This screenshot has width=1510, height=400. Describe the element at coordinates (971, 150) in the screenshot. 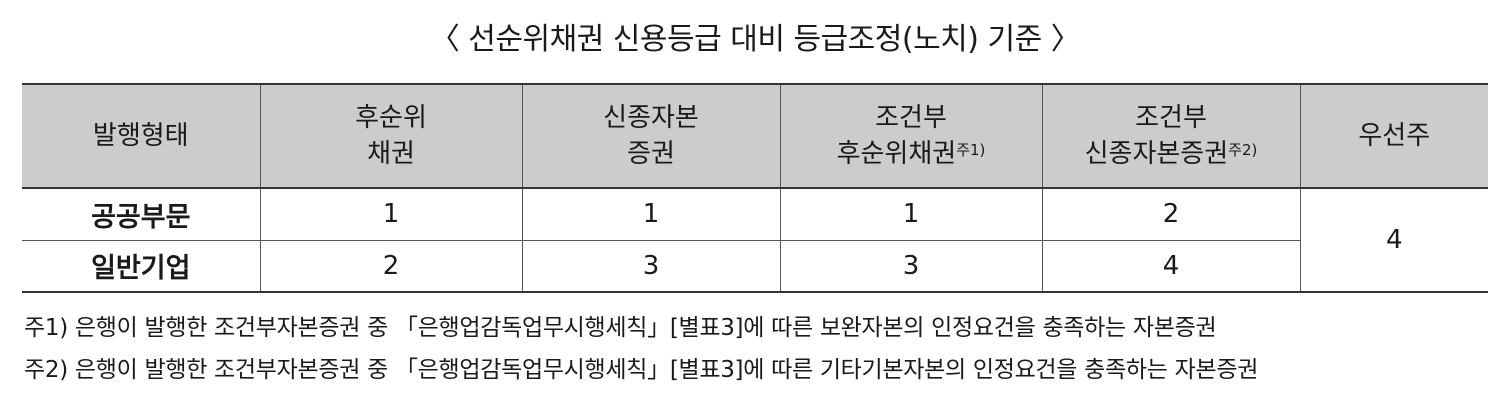

I see `footnote-ref-1: 주1)` at that location.